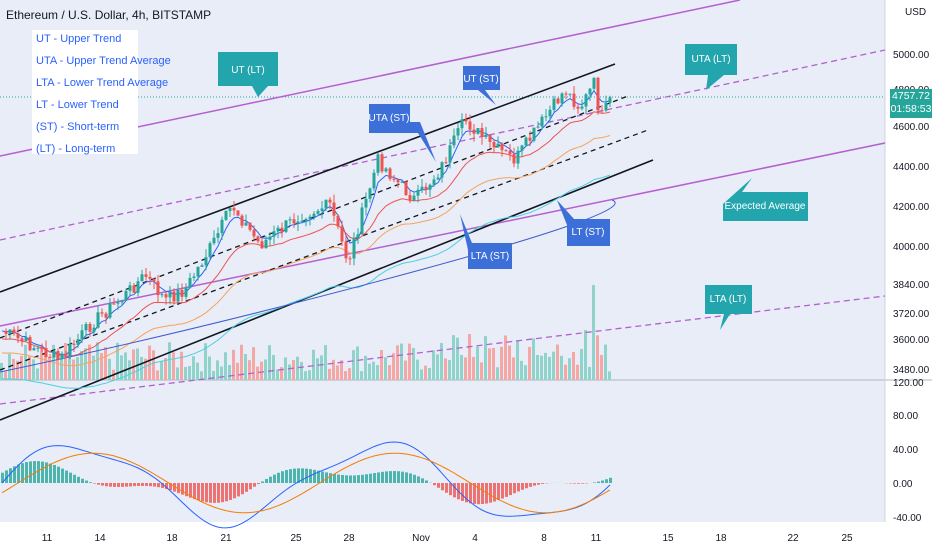 The width and height of the screenshot is (932, 550). Describe the element at coordinates (711, 67) in the screenshot. I see `annotation-uta-lt: UTA (LT)` at that location.